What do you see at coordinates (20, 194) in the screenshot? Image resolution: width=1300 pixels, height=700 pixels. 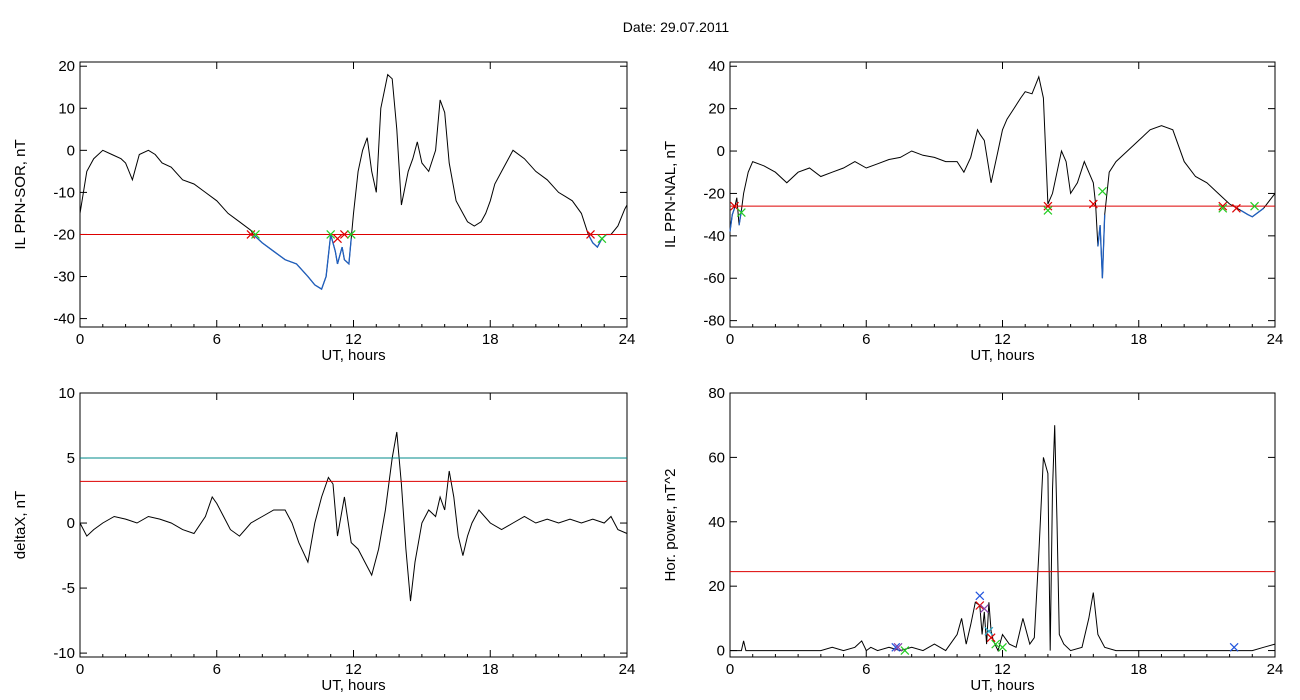 I see `y-axis-label: IL PPN-SOR, nT` at bounding box center [20, 194].